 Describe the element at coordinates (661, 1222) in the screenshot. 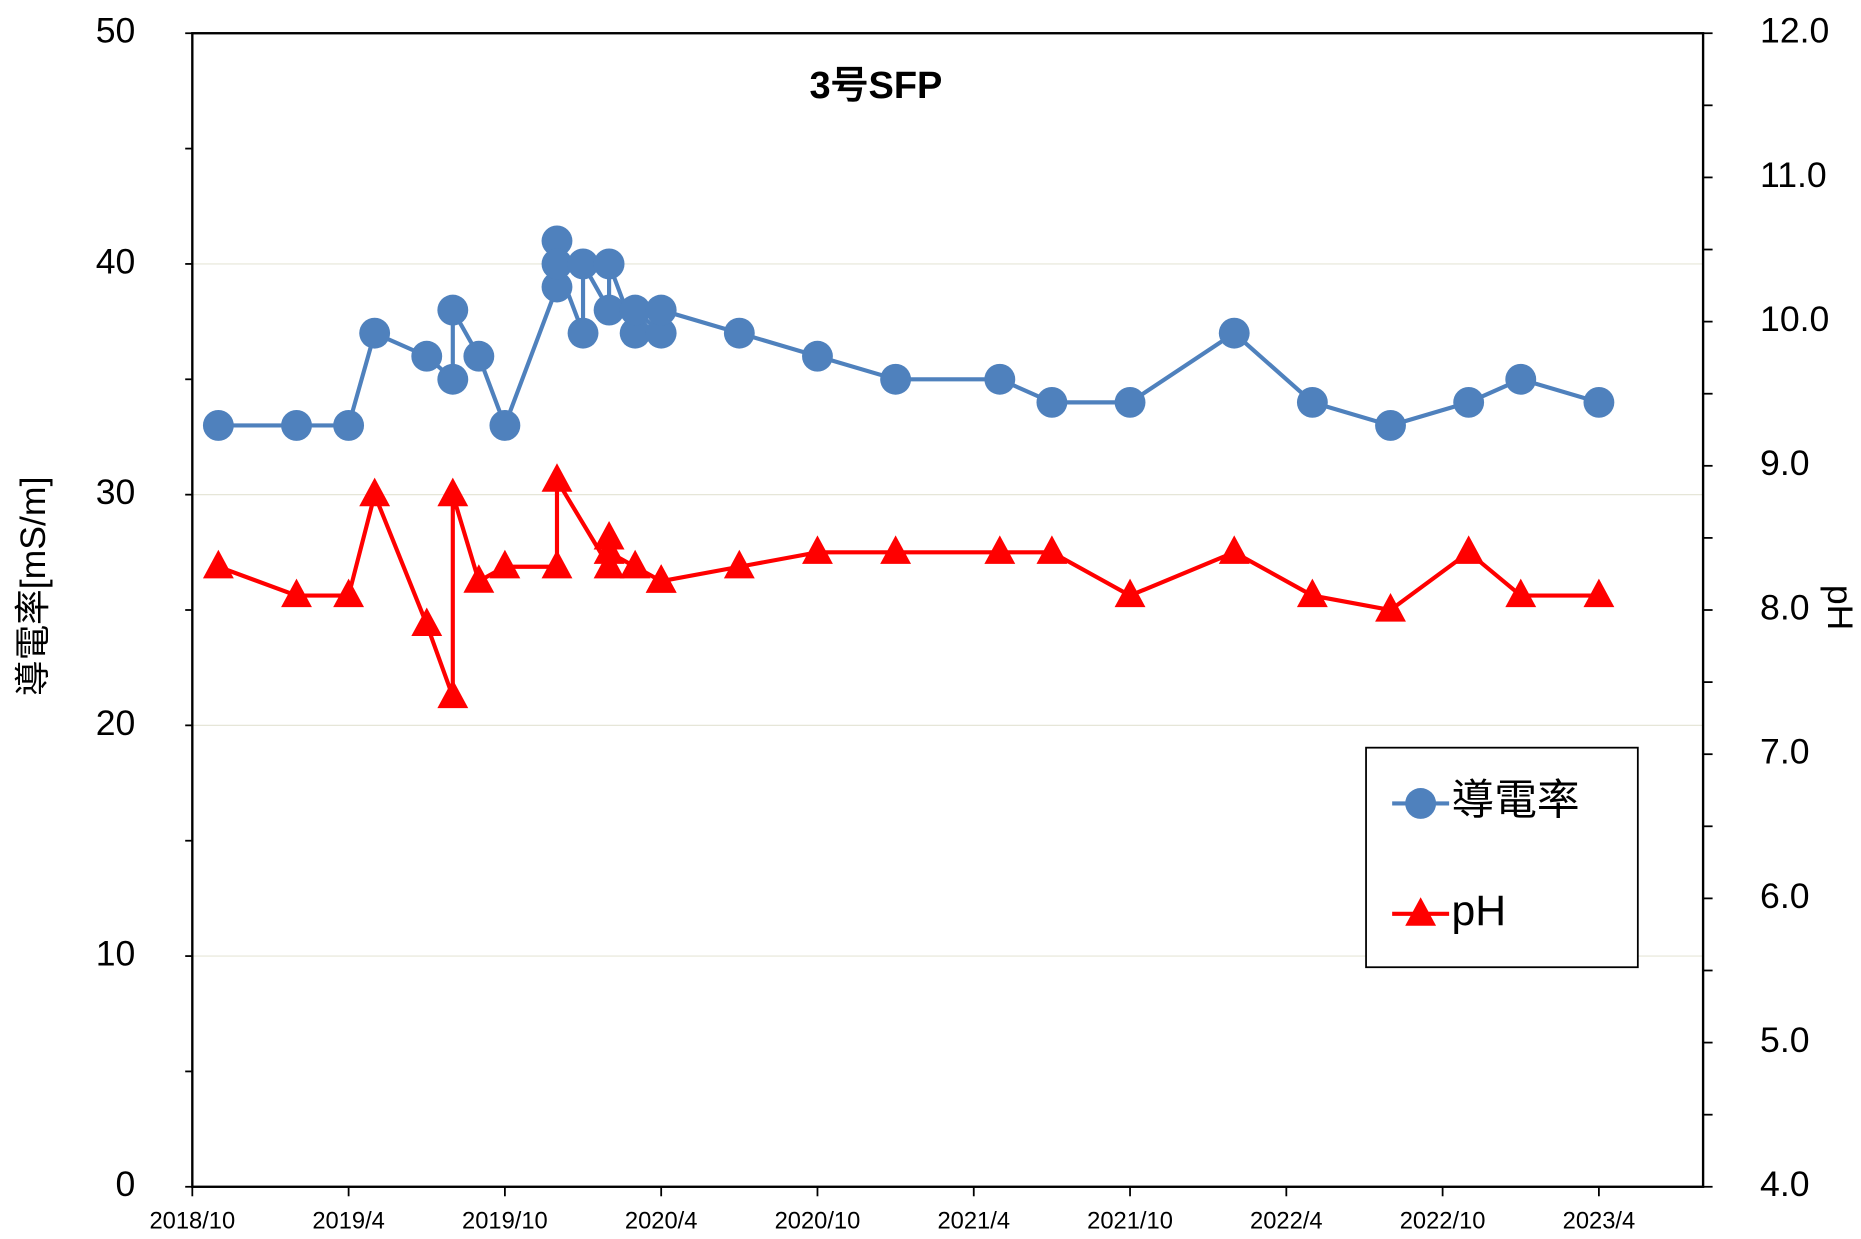

I see `x-tick-label: 2020/4` at that location.